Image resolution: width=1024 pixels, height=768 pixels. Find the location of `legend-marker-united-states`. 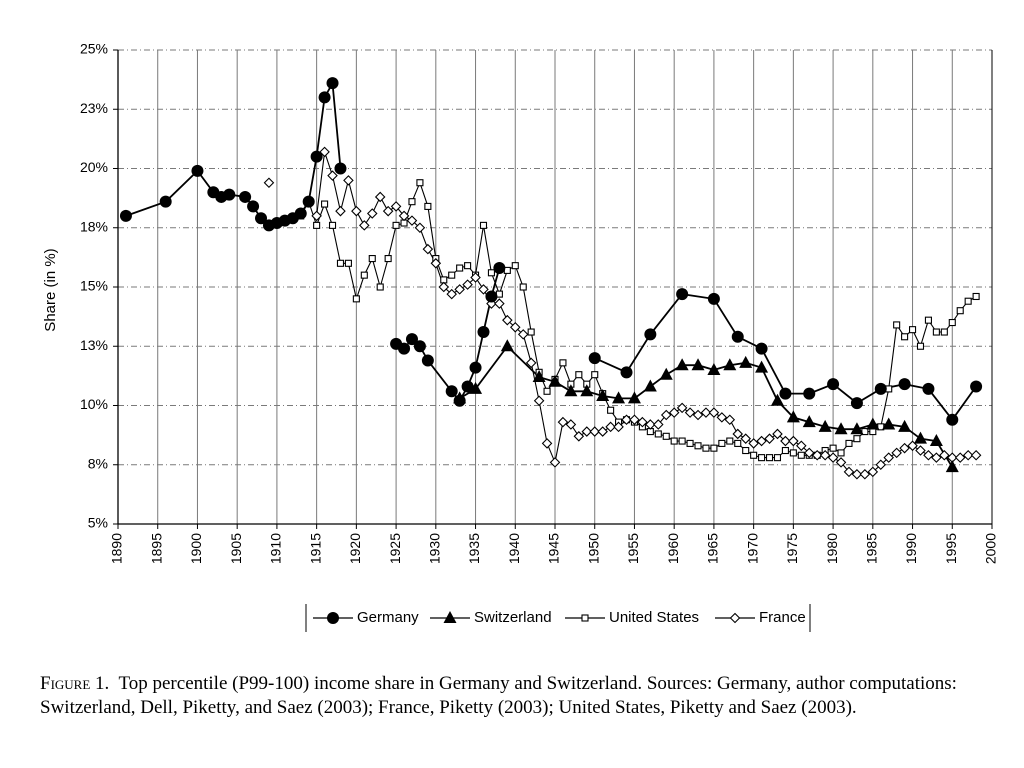

legend-marker-united-states is located at coordinates (585, 618).